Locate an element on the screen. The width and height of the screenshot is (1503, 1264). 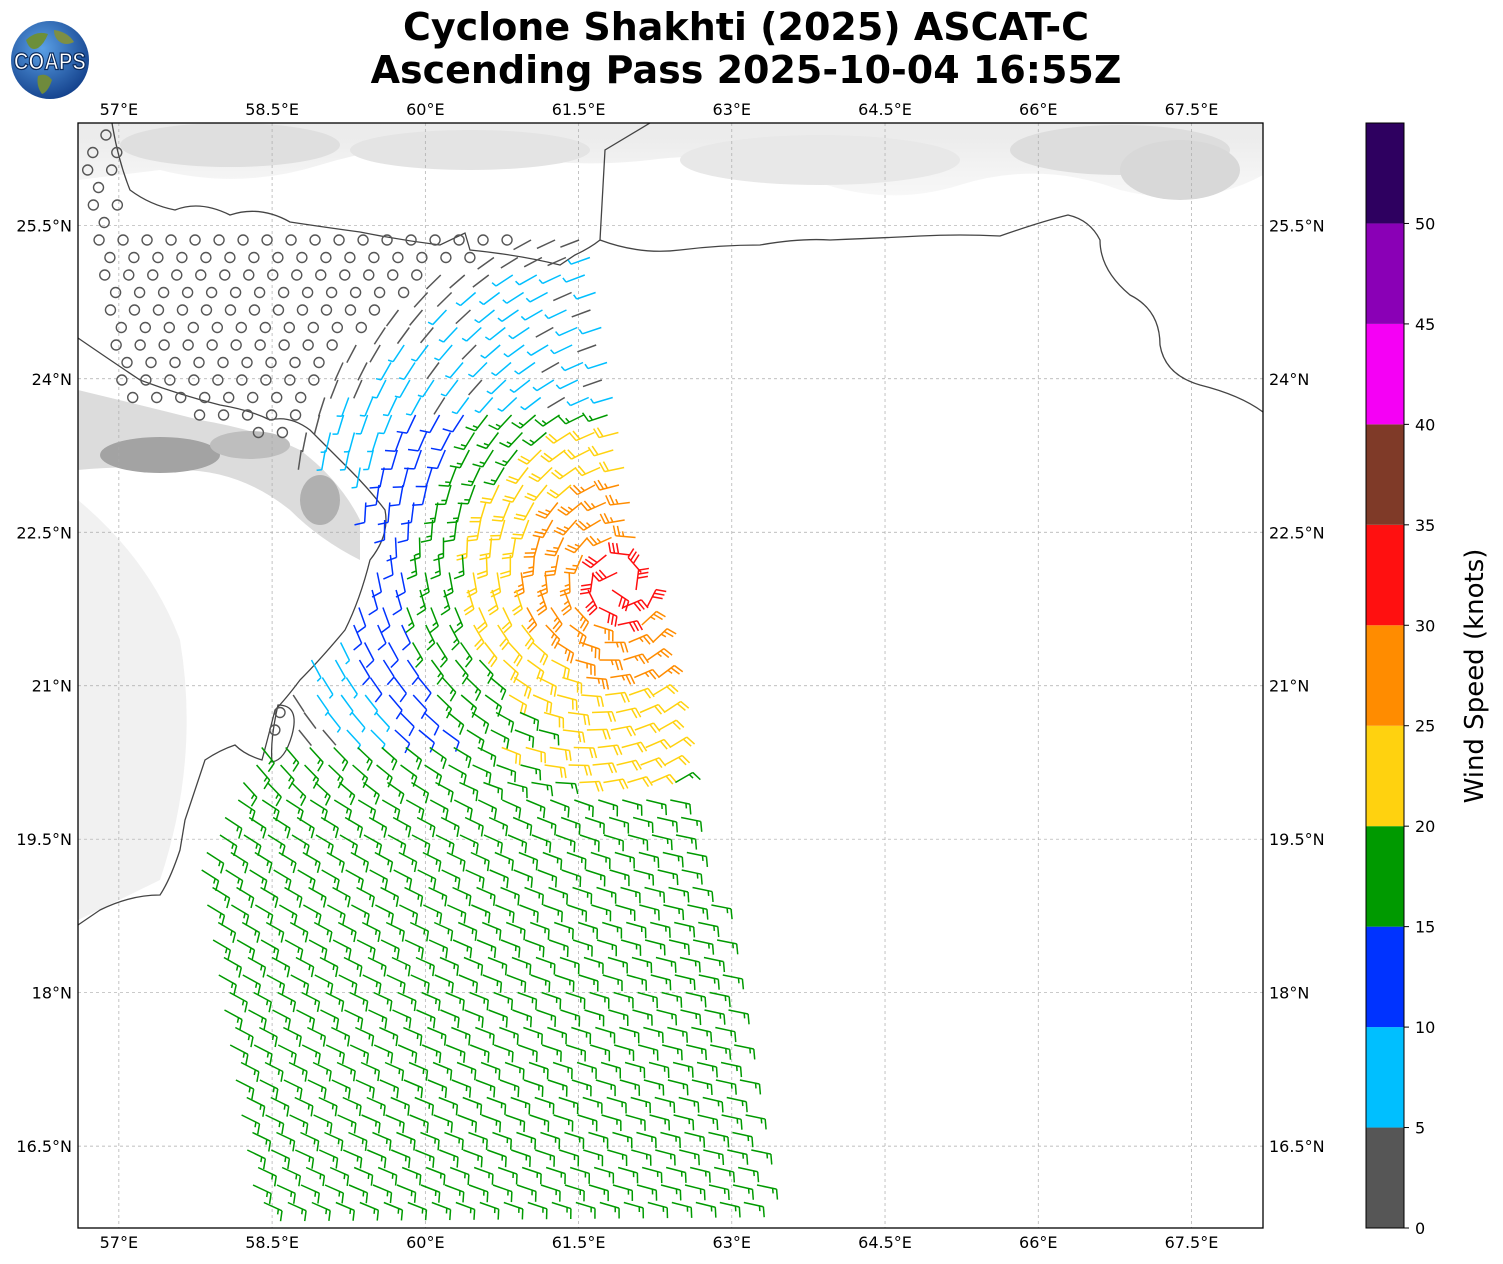
lon-tick-label: 67.5°E is located at coordinates (1192, 109).